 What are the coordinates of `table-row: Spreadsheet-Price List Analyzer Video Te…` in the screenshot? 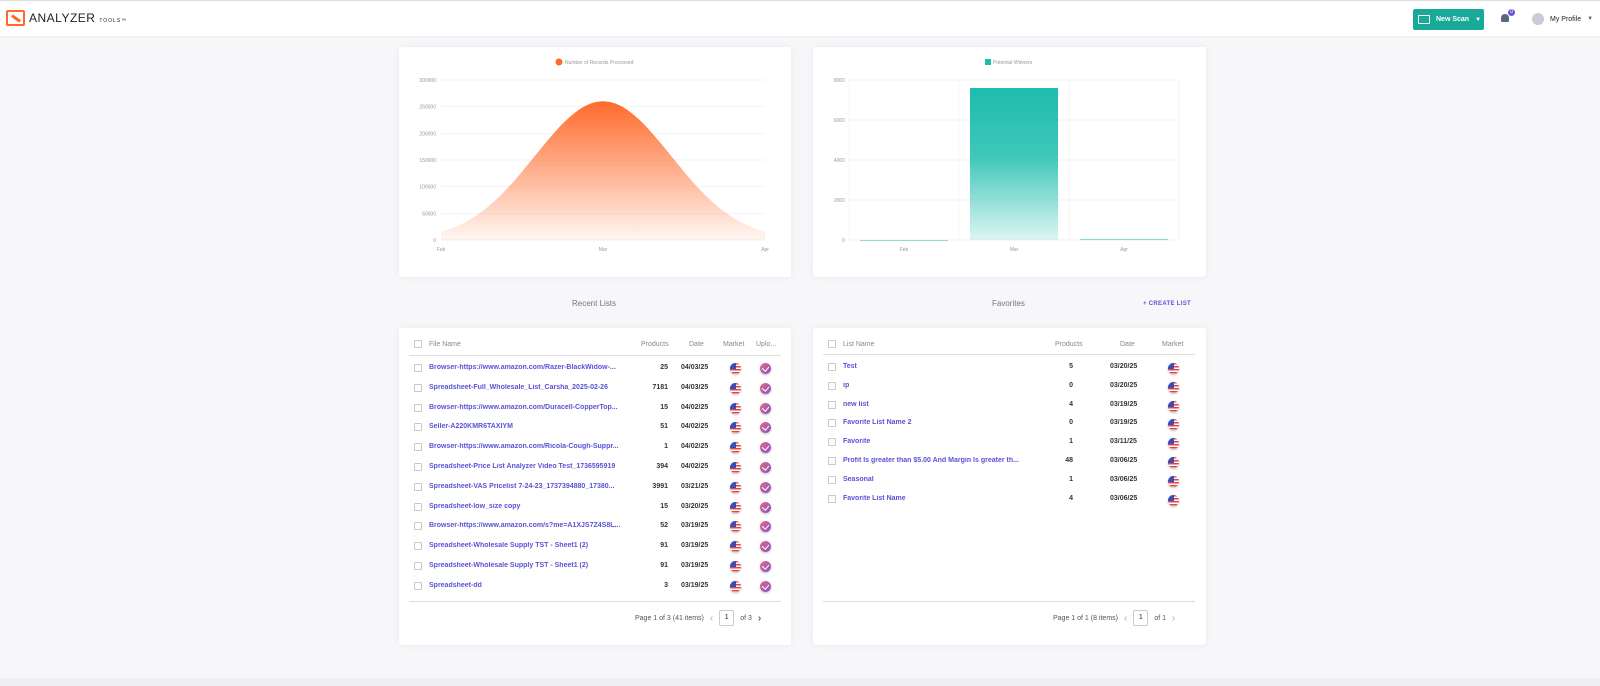 It's located at (595, 468).